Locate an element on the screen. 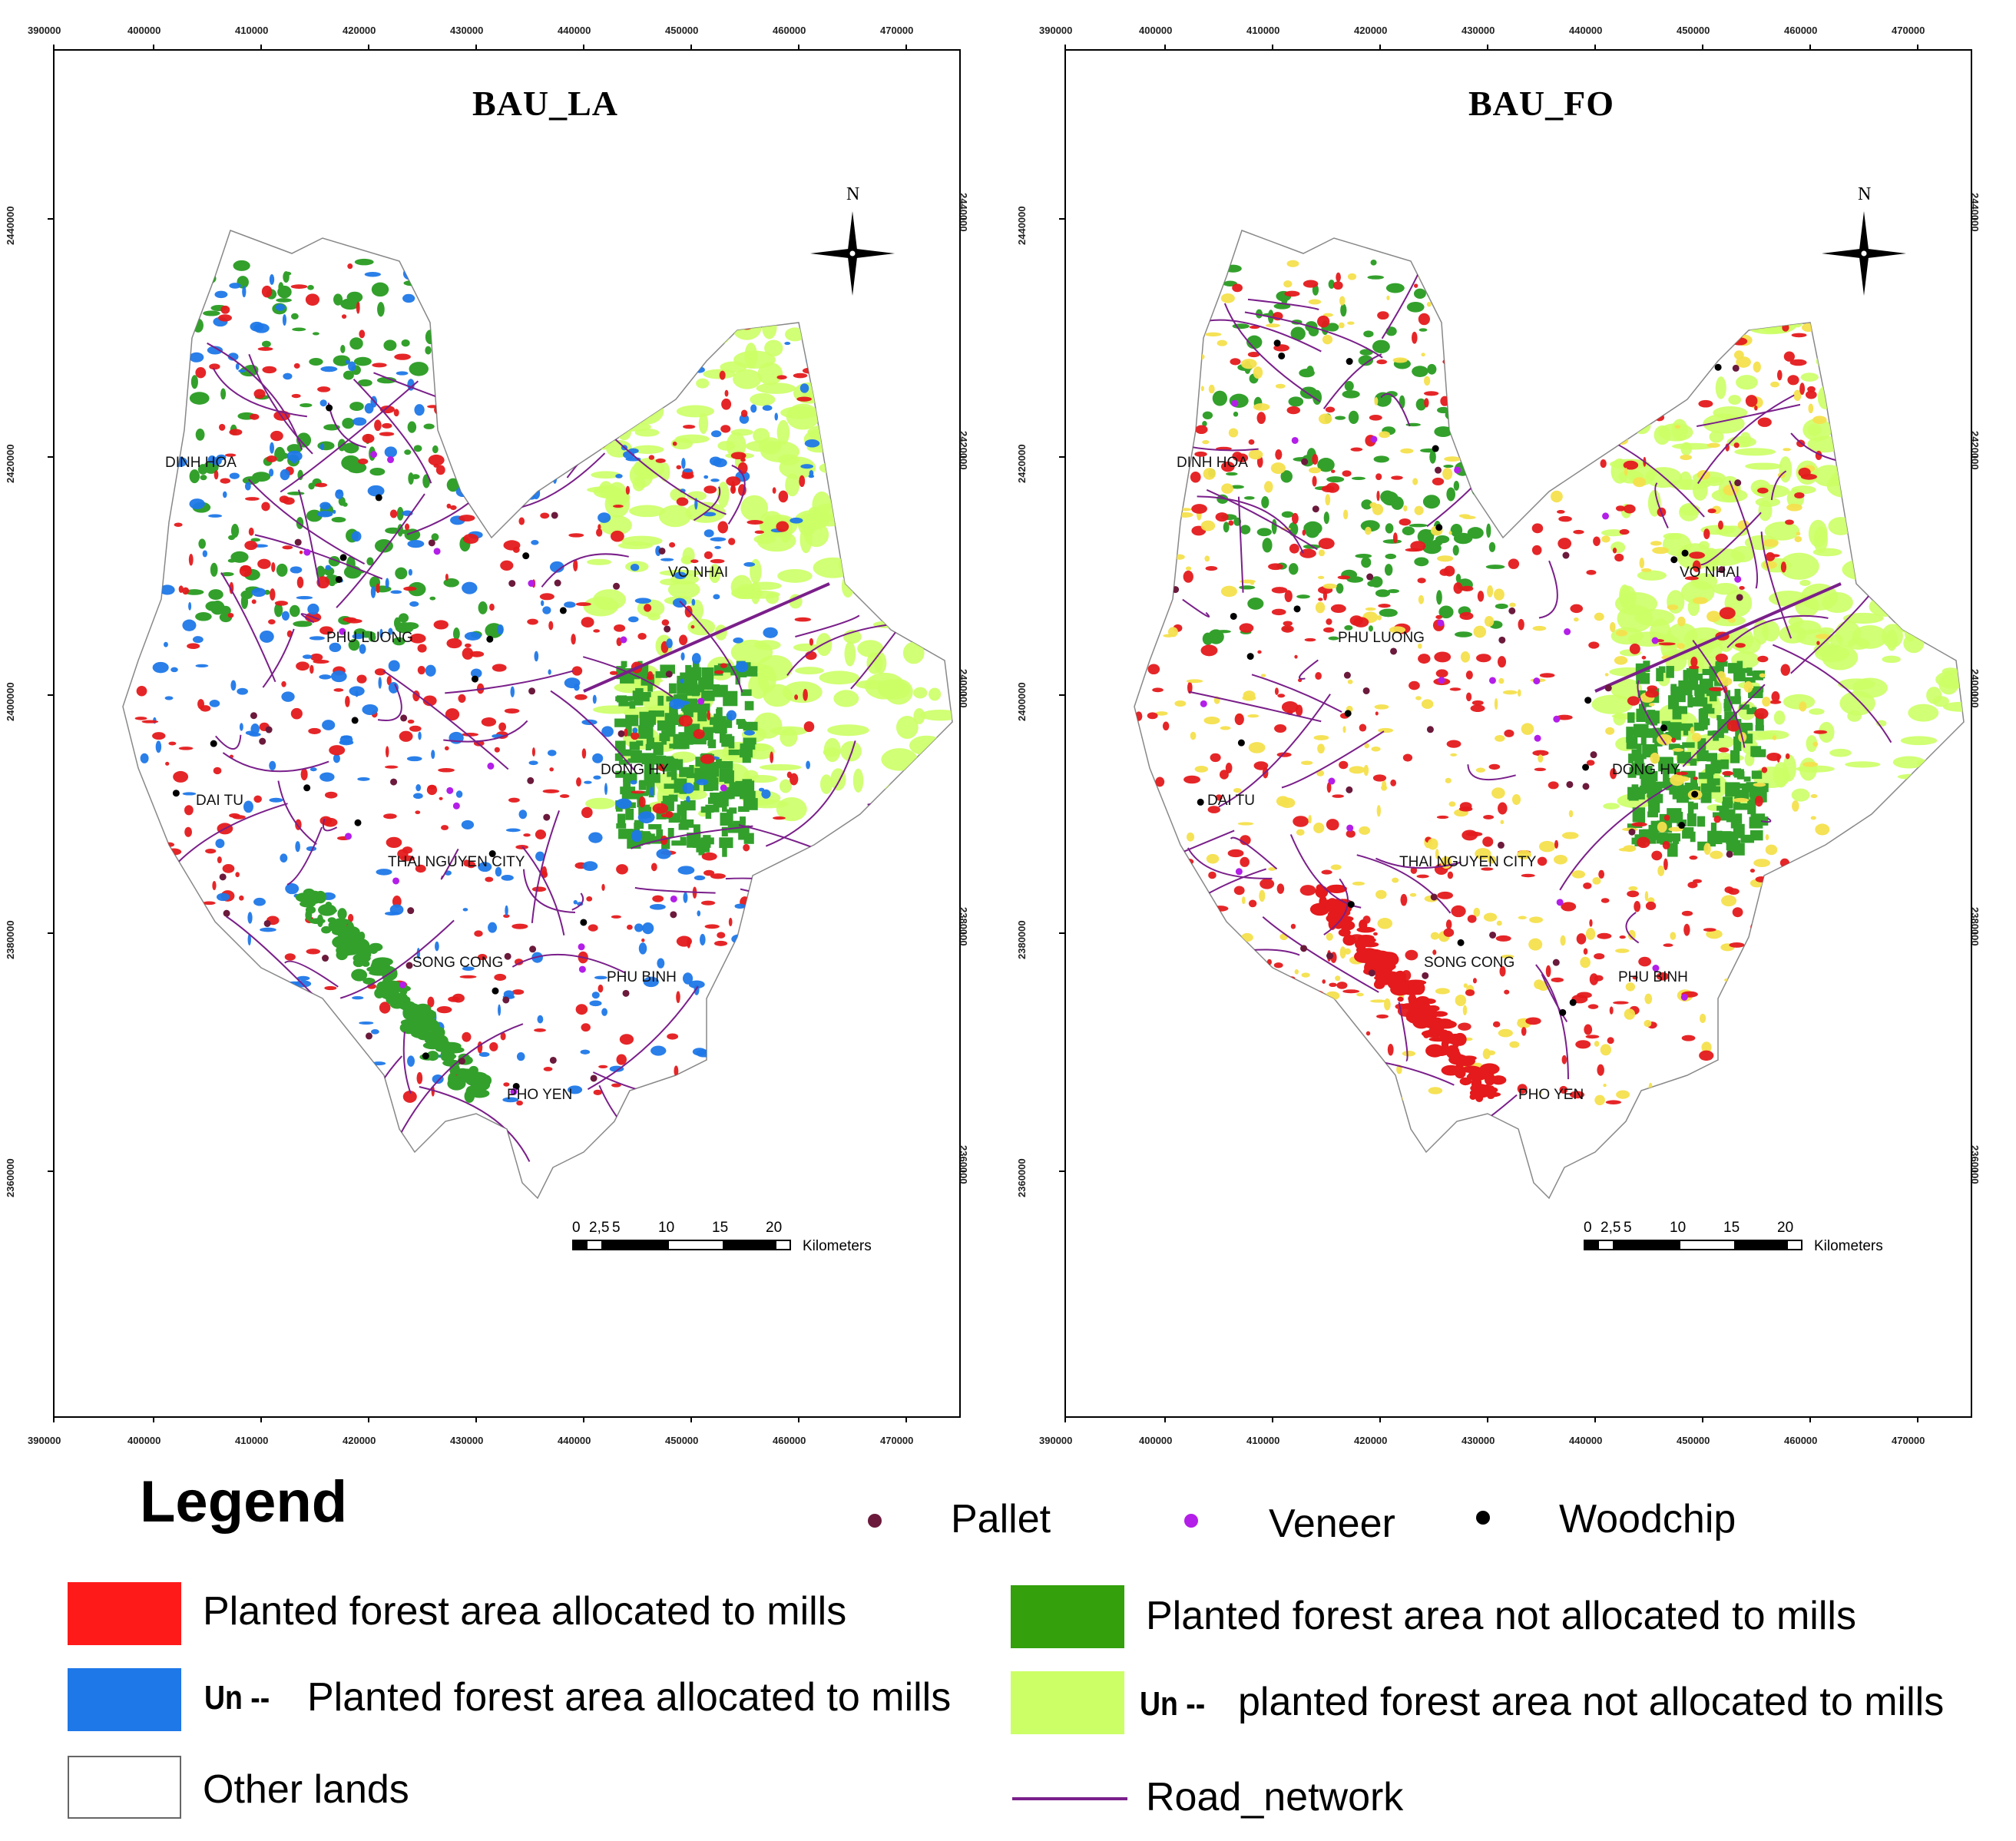 This screenshot has width=2016, height=1841. legend-other-lands-label: Other lands is located at coordinates (306, 1790).